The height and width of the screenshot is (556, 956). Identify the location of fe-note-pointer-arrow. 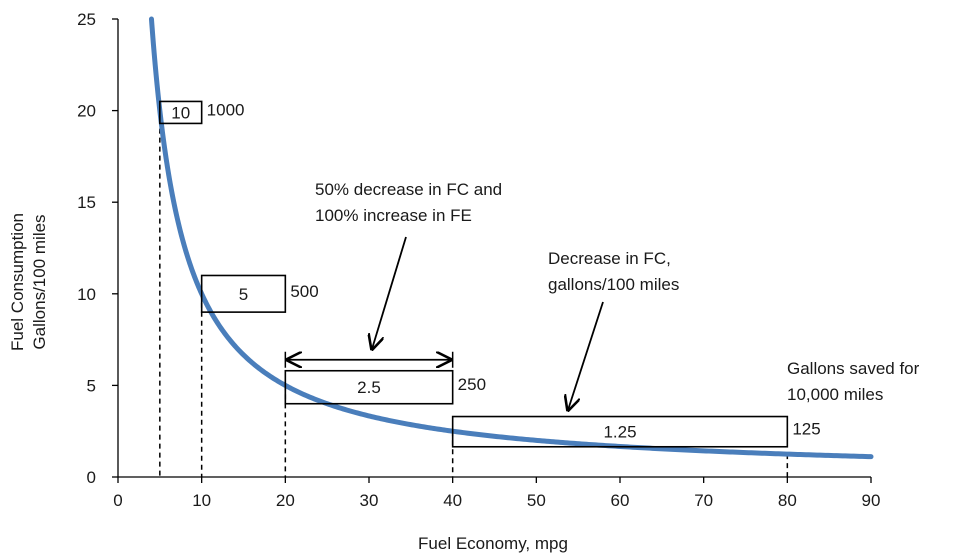
(389, 292).